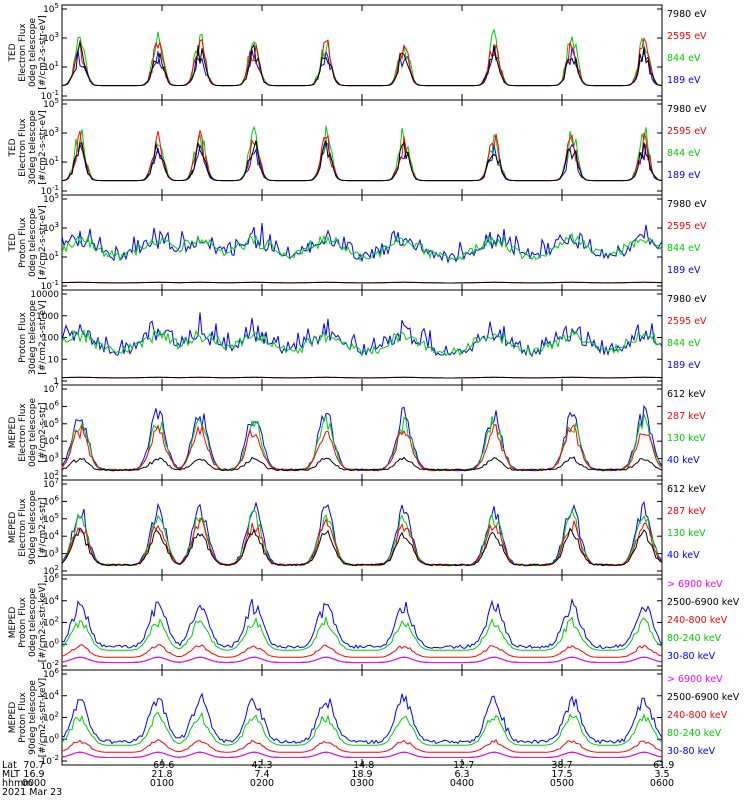  I want to click on y-tick-label: 10⁷, so click(51, 388).